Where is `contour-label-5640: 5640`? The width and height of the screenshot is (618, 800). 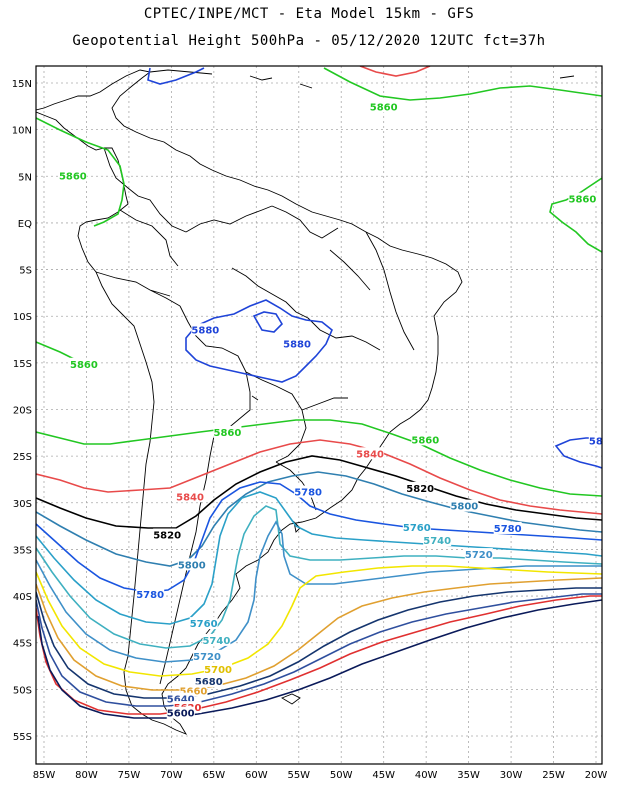
contour-label-5640: 5640 is located at coordinates (181, 700).